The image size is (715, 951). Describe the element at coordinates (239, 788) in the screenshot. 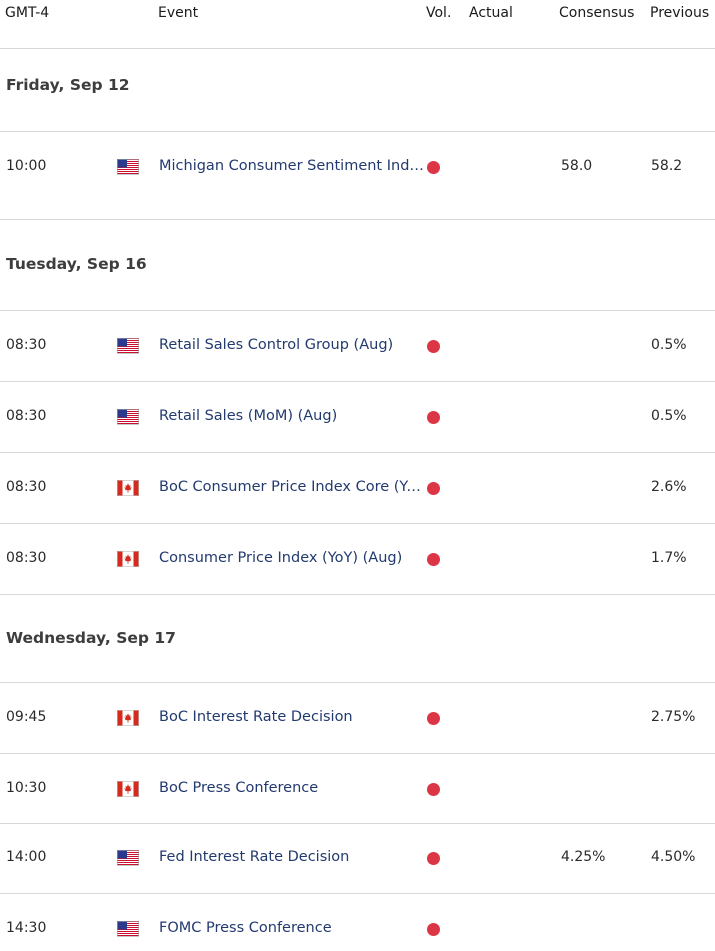

I see `event-name-link: BoC Press Conference` at that location.